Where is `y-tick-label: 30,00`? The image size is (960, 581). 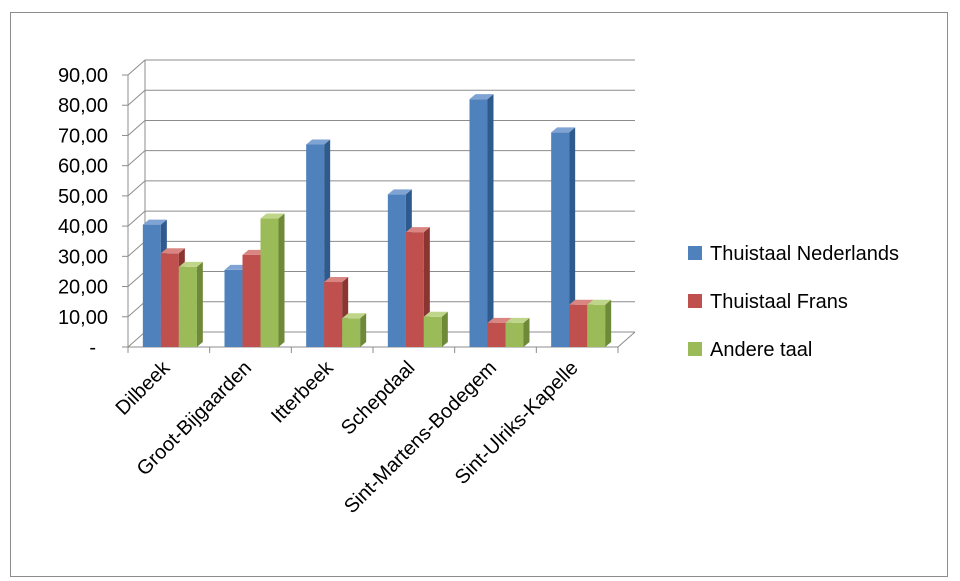
y-tick-label: 30,00 is located at coordinates (83, 257).